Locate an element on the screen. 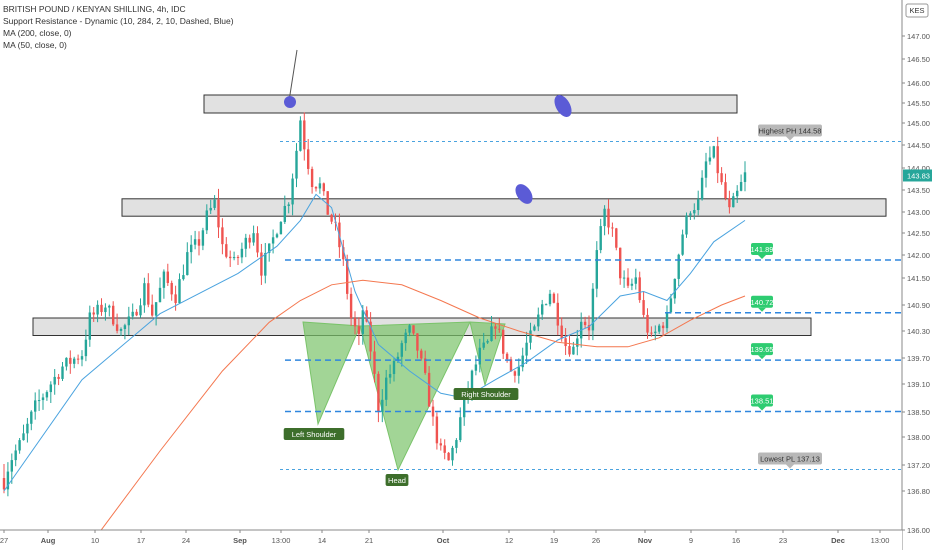  time-tick-label: 14 is located at coordinates (322, 540).